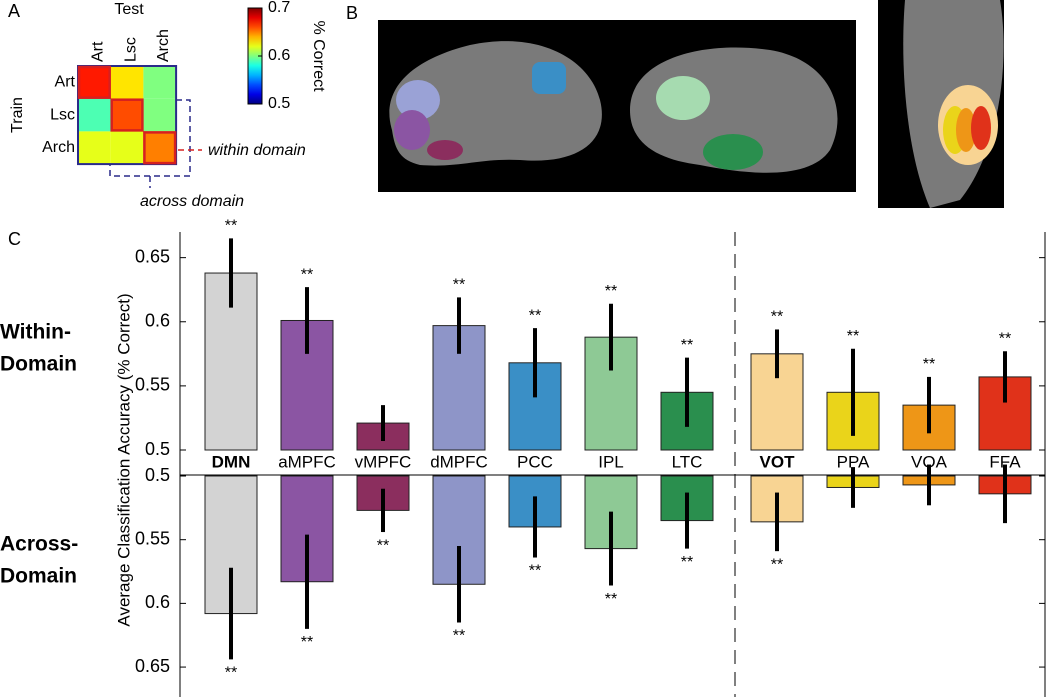  I want to click on frame, so click(127, 115).